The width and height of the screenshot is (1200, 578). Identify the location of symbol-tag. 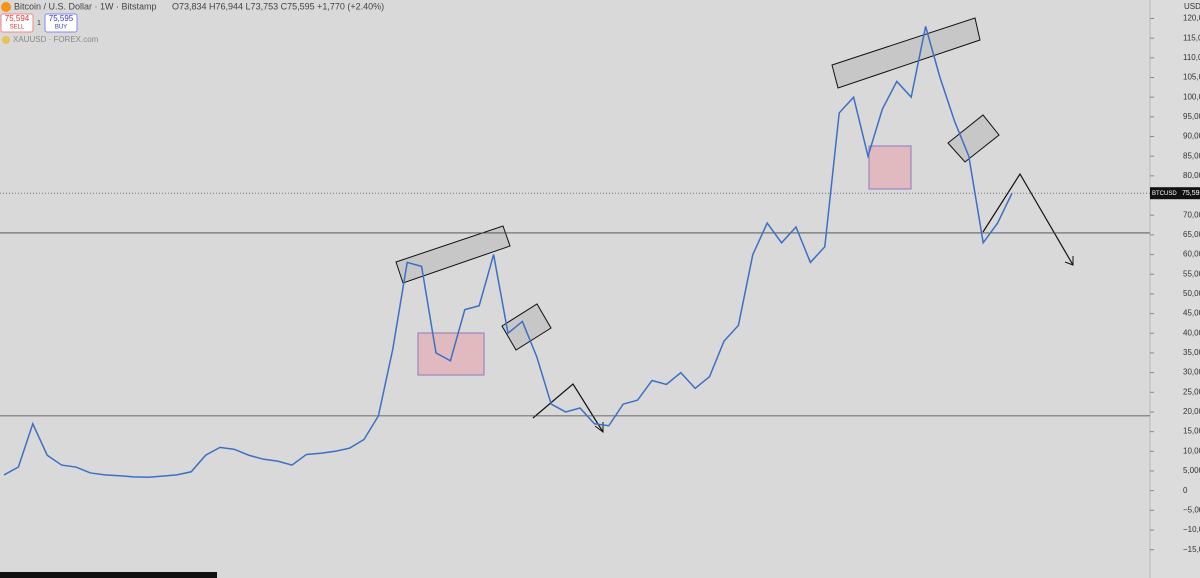
(1165, 193).